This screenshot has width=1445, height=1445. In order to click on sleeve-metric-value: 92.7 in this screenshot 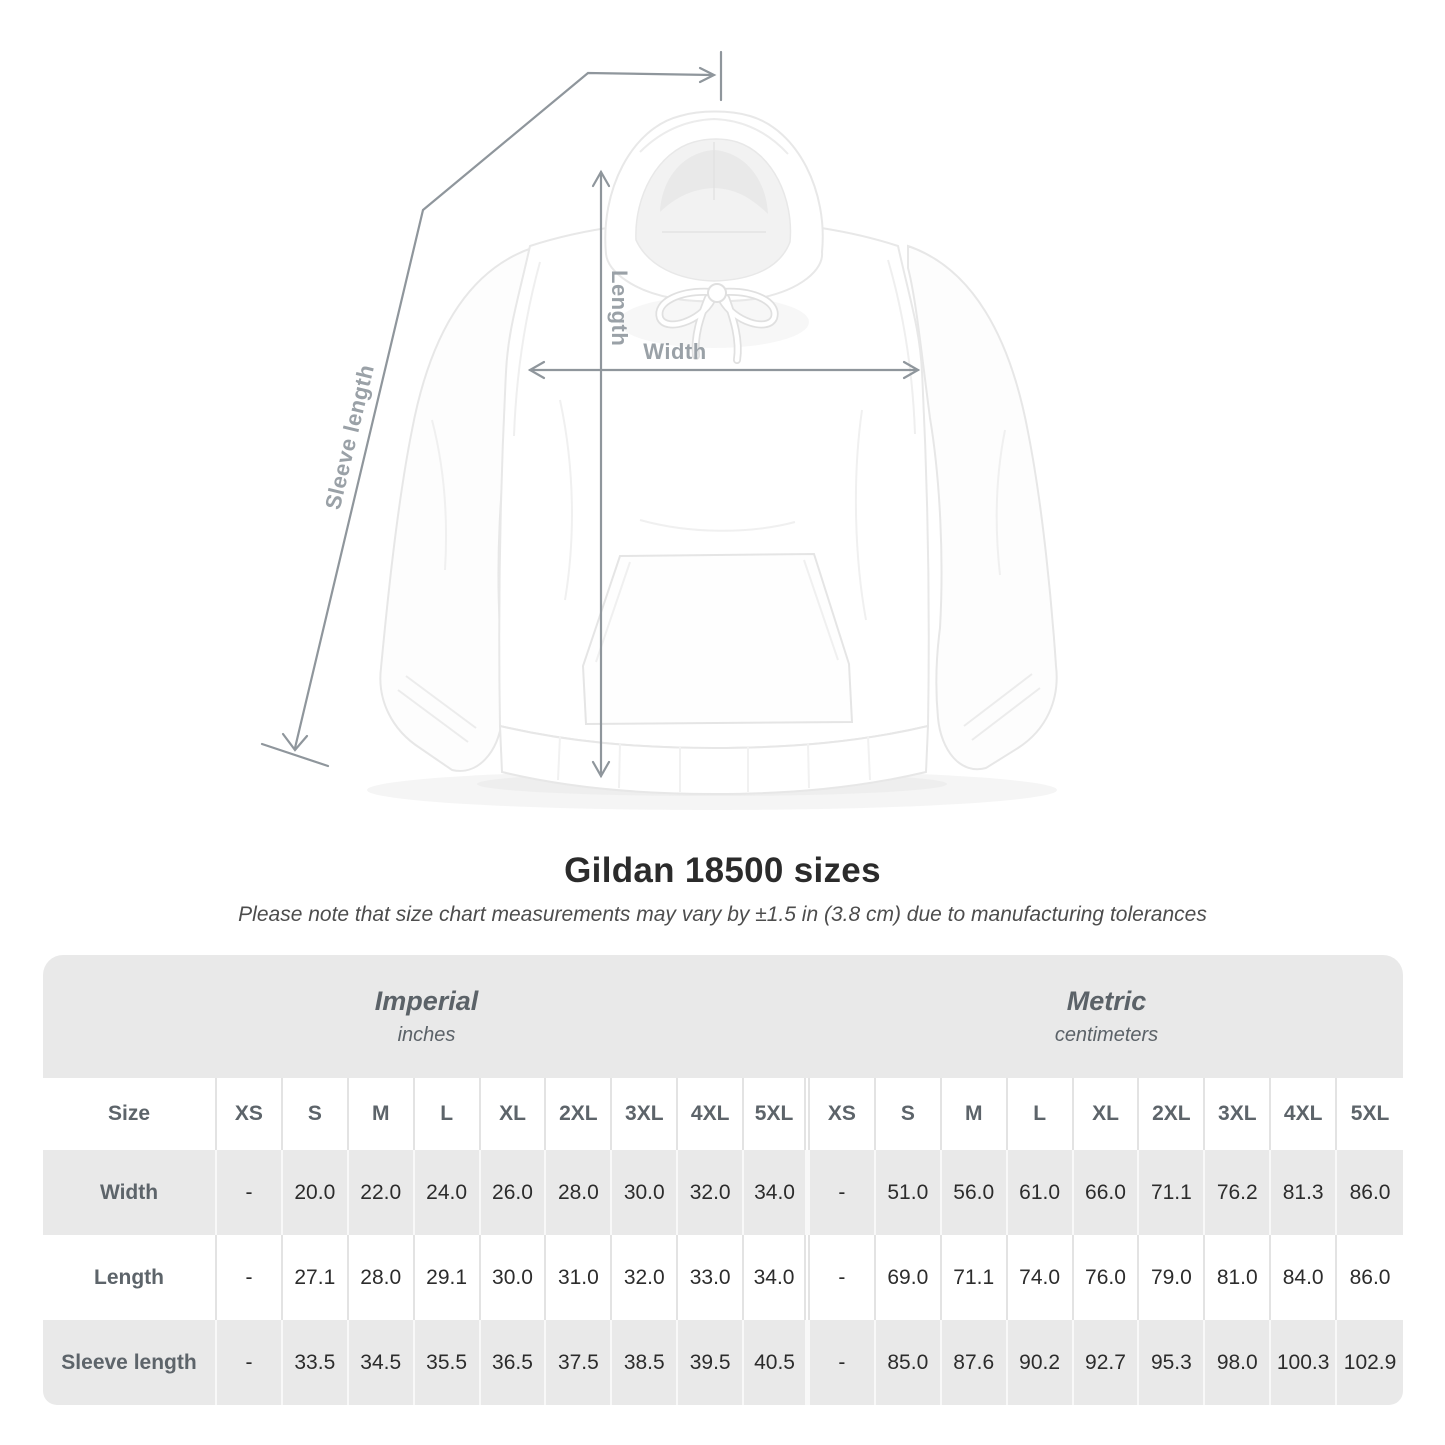, I will do `click(1107, 1362)`.